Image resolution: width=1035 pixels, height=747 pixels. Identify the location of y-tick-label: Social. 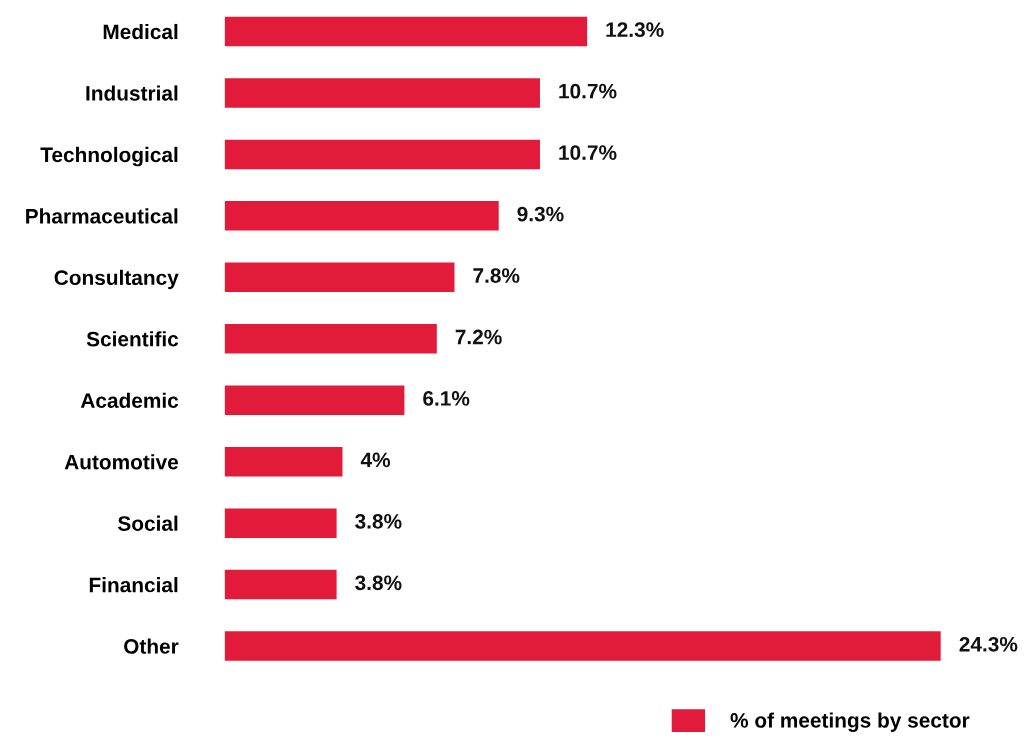
(147, 523).